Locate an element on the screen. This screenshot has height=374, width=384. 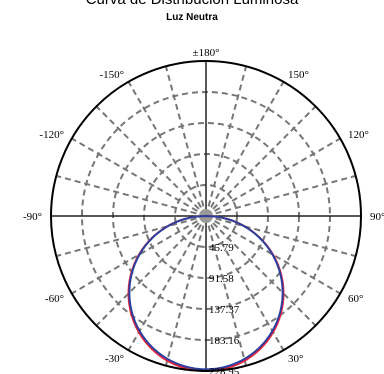
radial-tick-label: 137.37 is located at coordinates (224, 310).